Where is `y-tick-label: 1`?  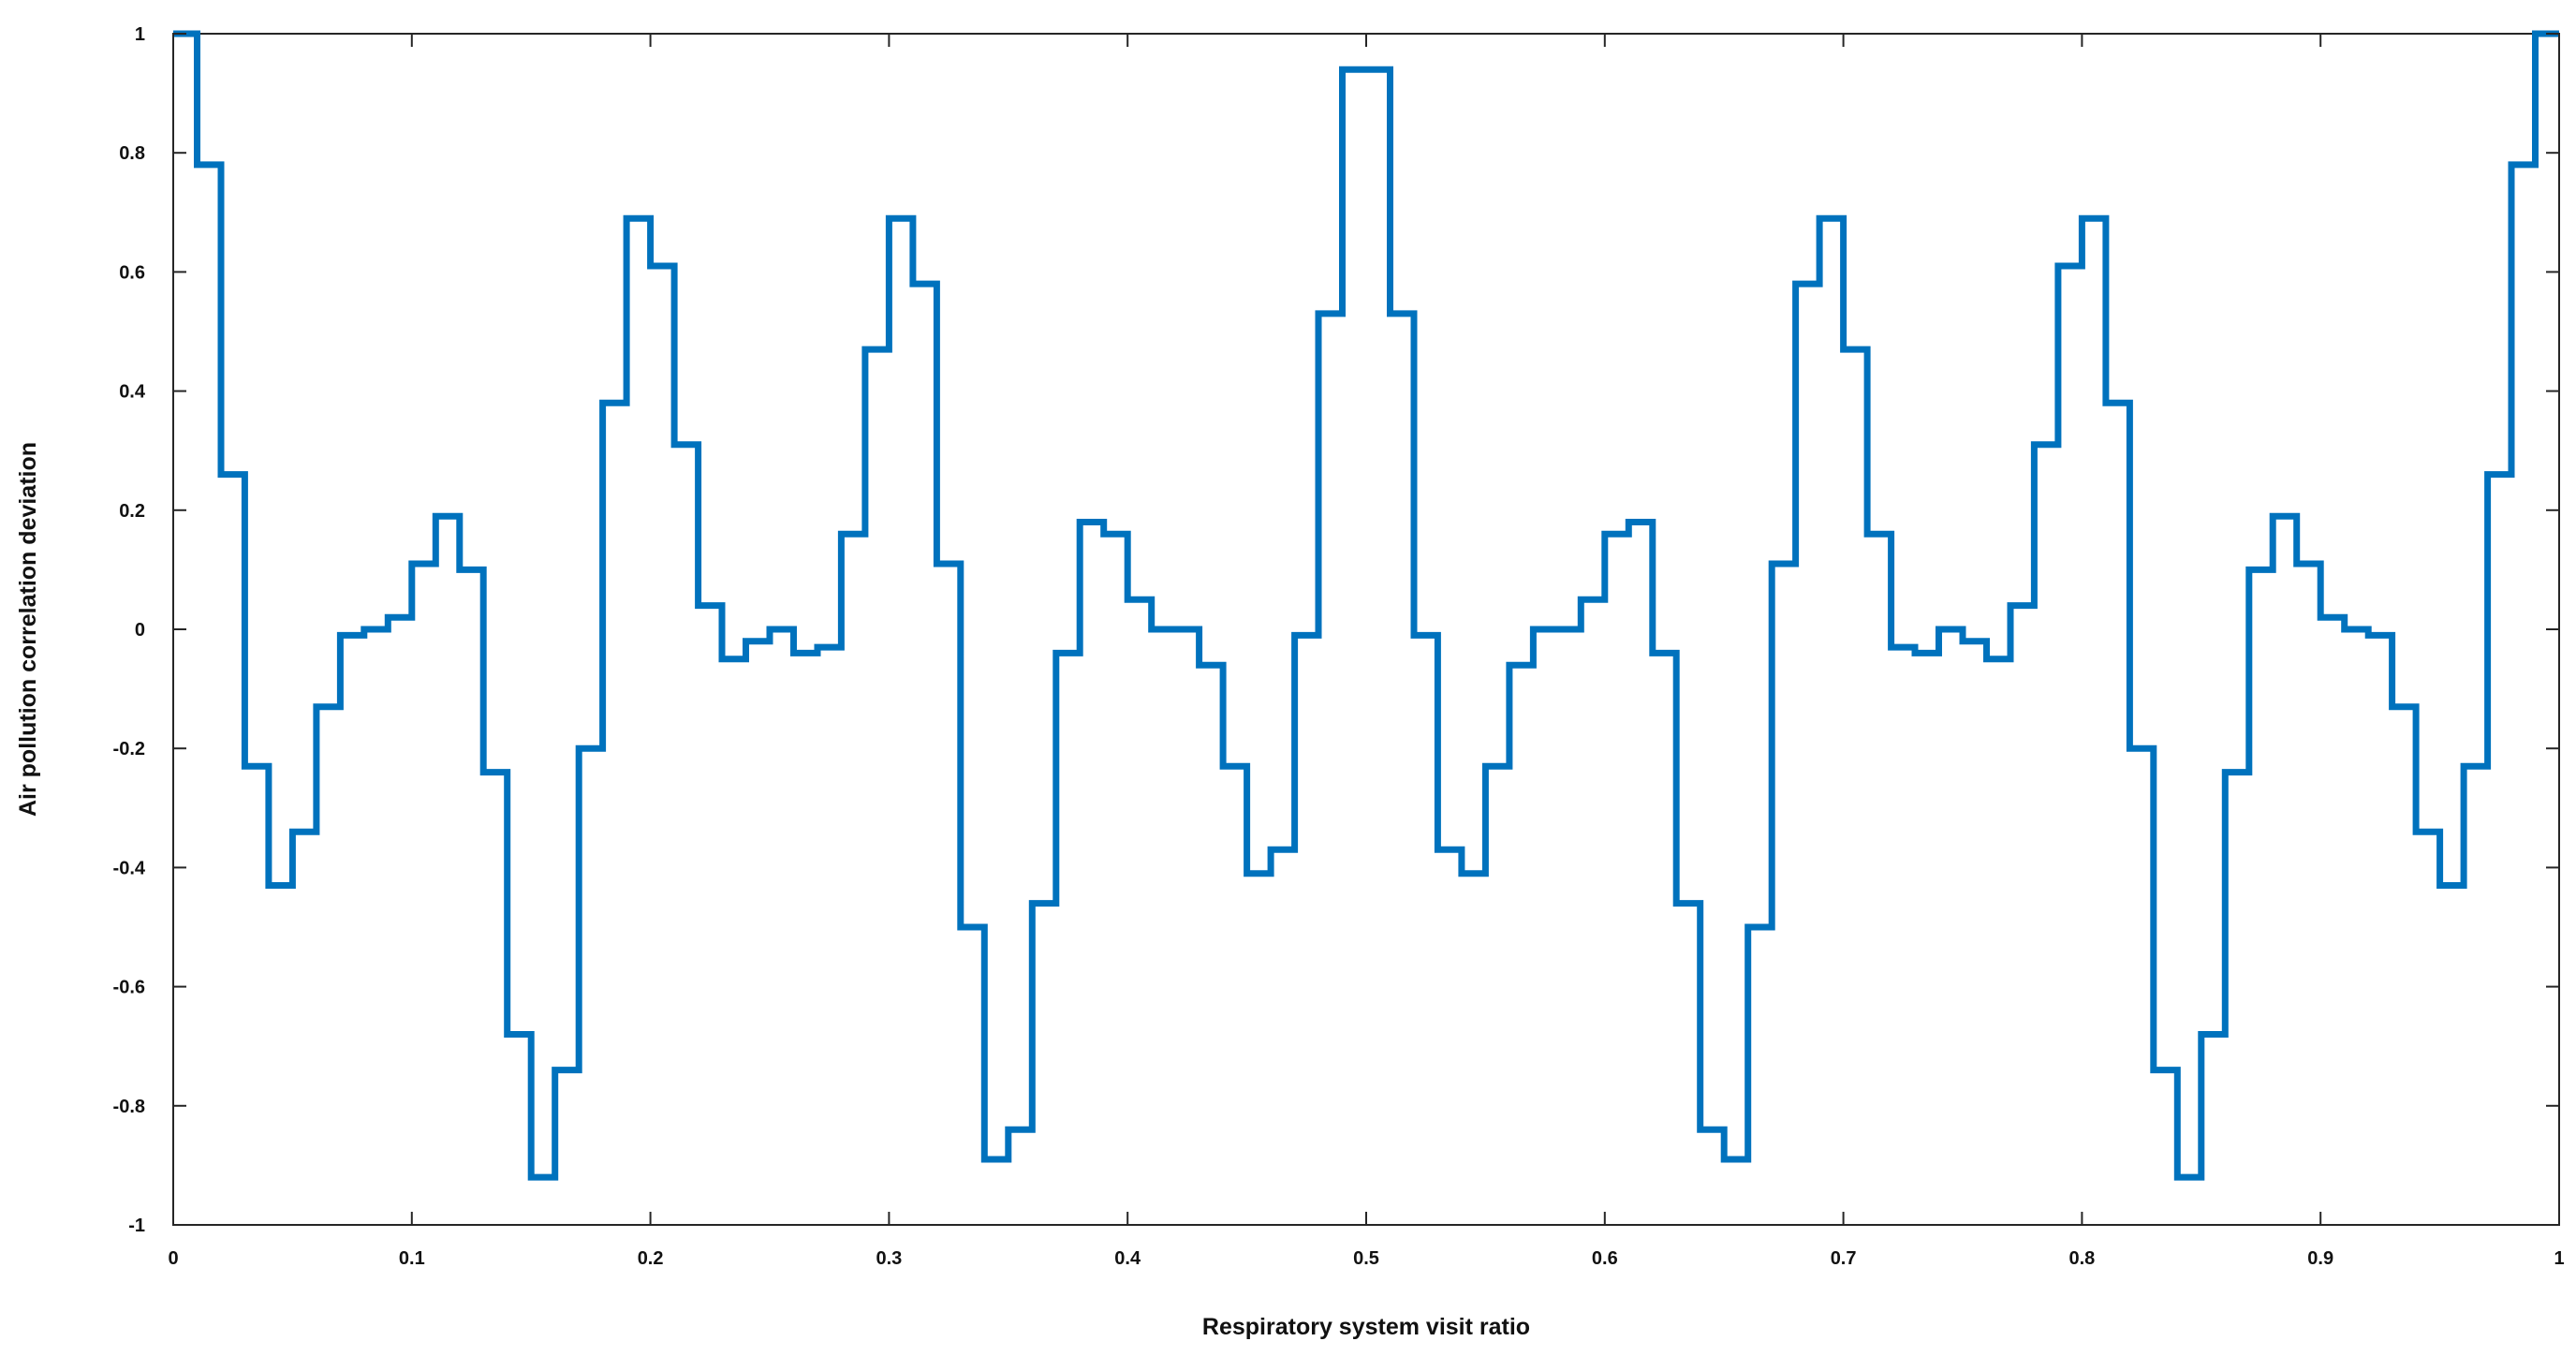
y-tick-label: 1 is located at coordinates (140, 34).